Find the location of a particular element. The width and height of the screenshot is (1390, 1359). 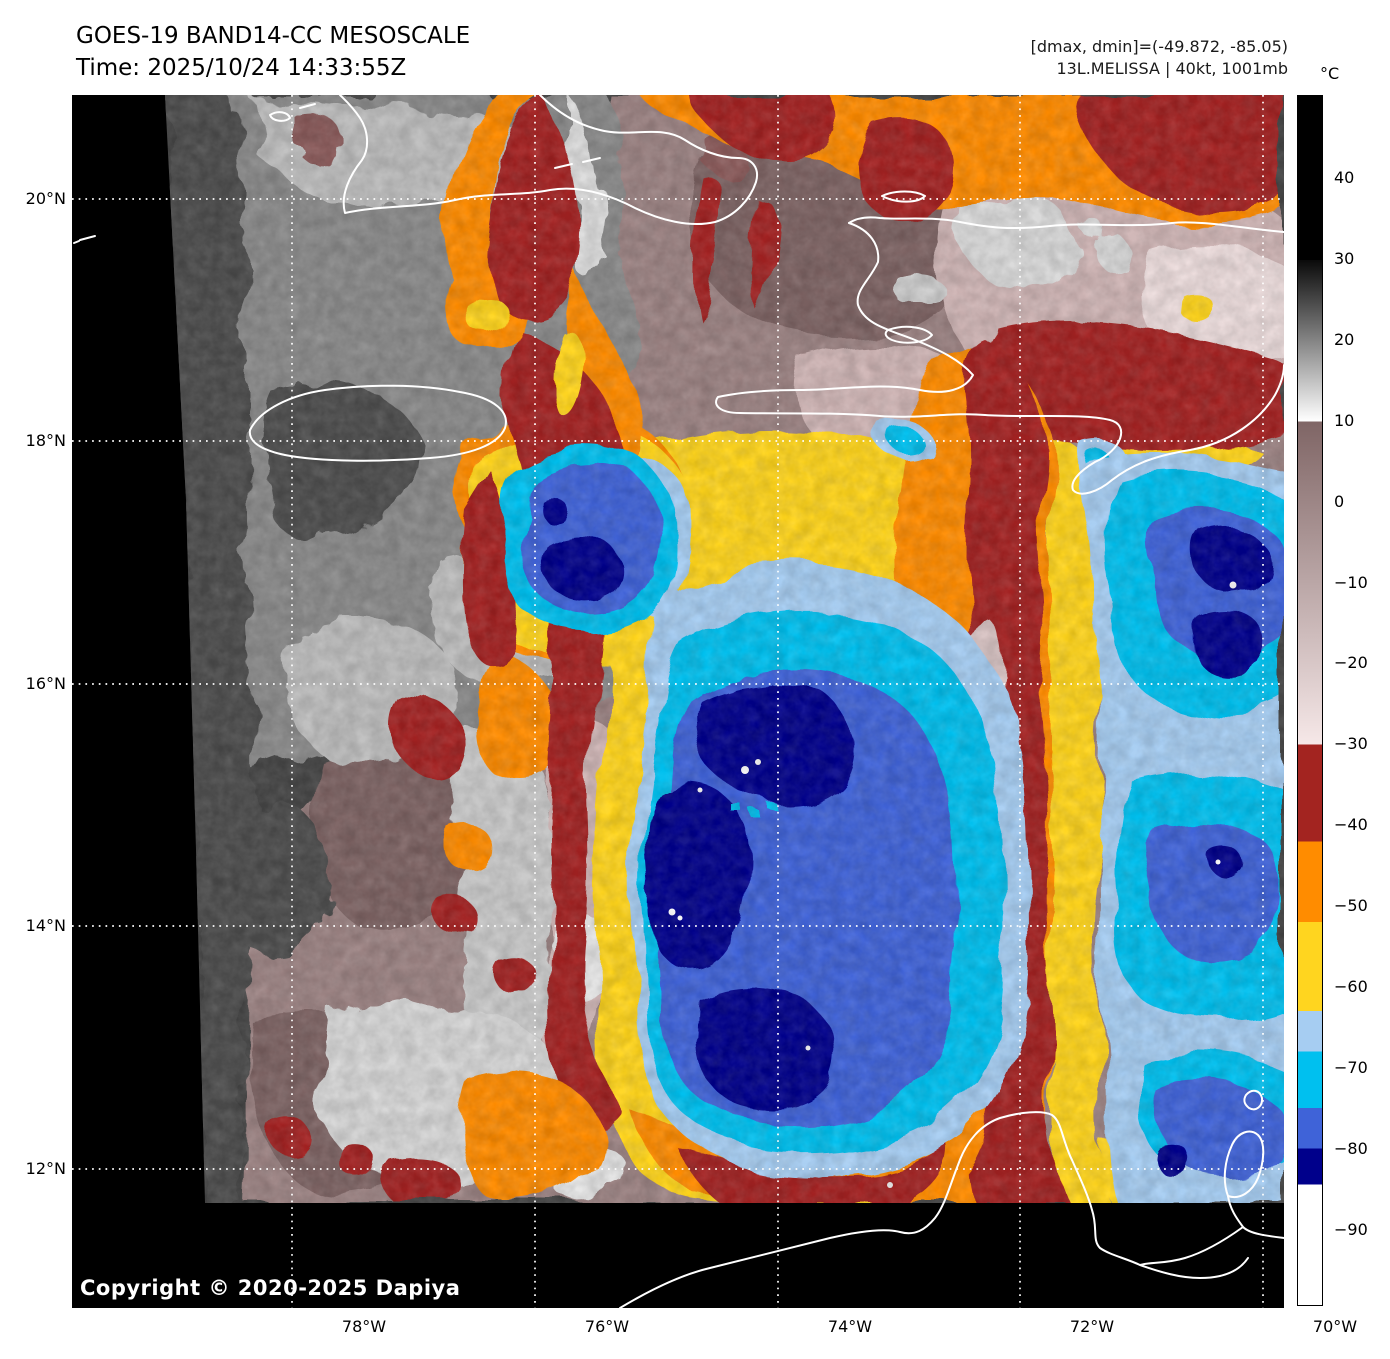

longitude-tick-label: 74°W is located at coordinates (850, 1326).